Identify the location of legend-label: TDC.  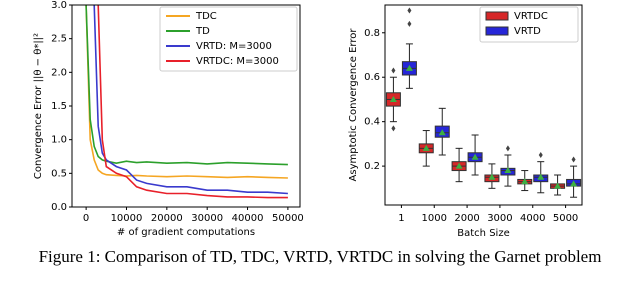
(206, 16).